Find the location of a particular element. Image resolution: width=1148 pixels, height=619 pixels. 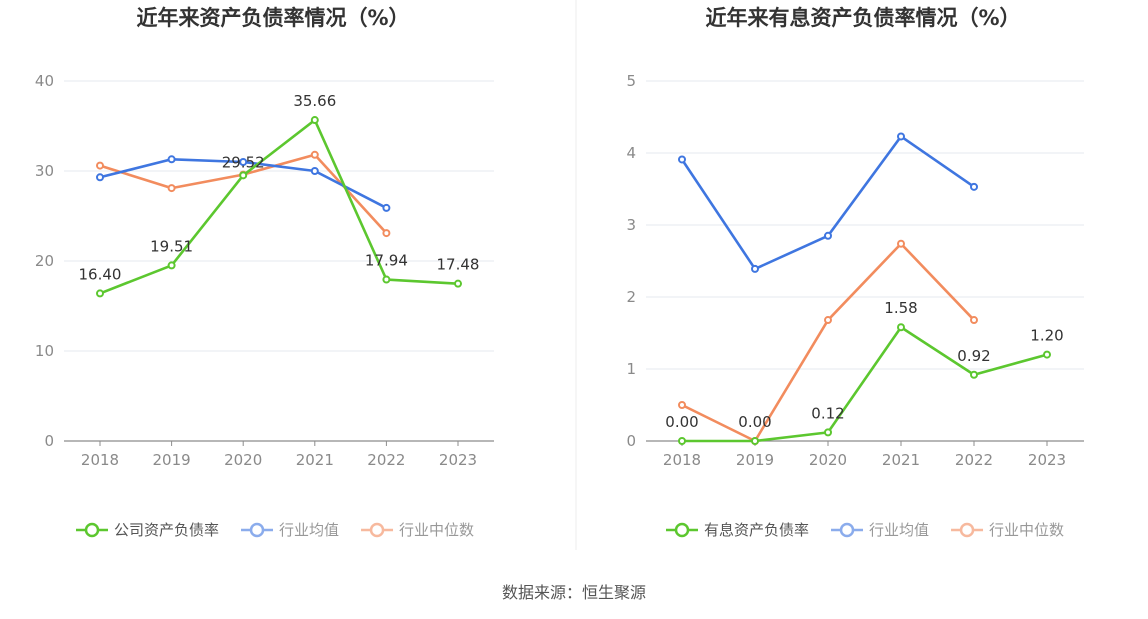

data-source-text: 数据来源：恒生聚源 is located at coordinates (574, 592).